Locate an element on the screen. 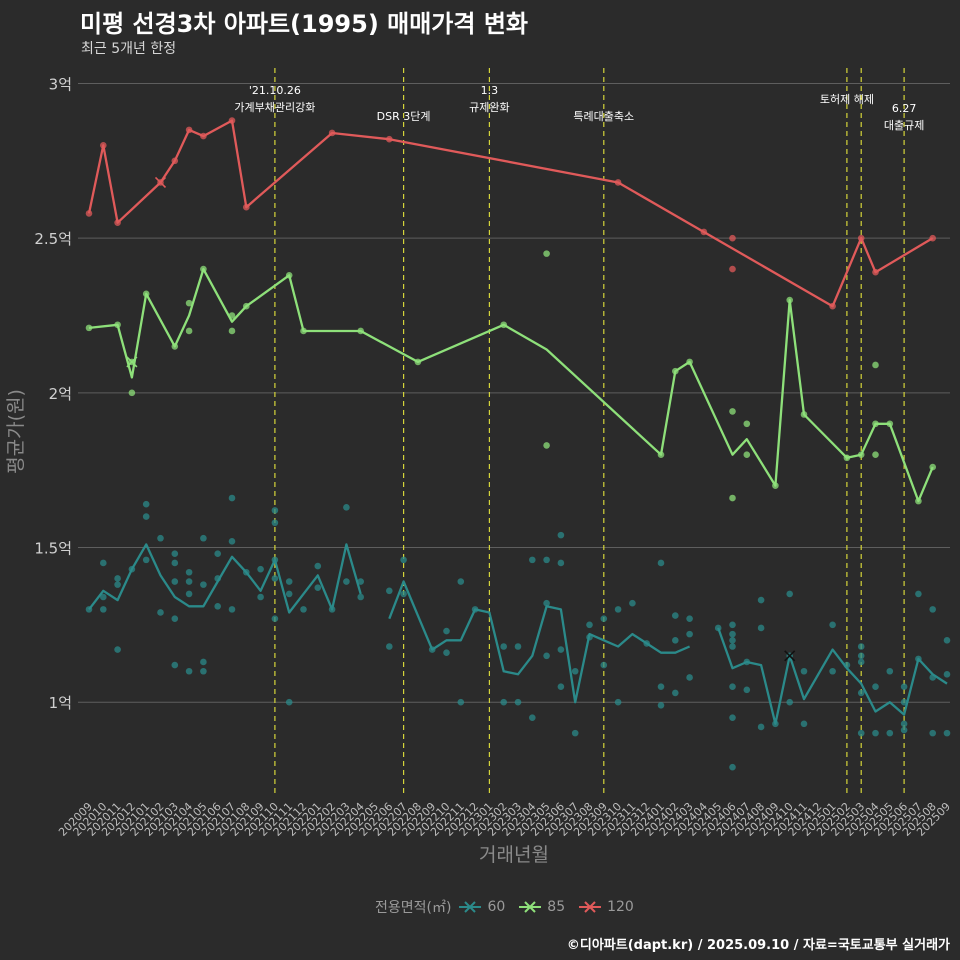 This screenshot has height=960, width=960. event-label-3: 특례대출축소 is located at coordinates (603, 116).